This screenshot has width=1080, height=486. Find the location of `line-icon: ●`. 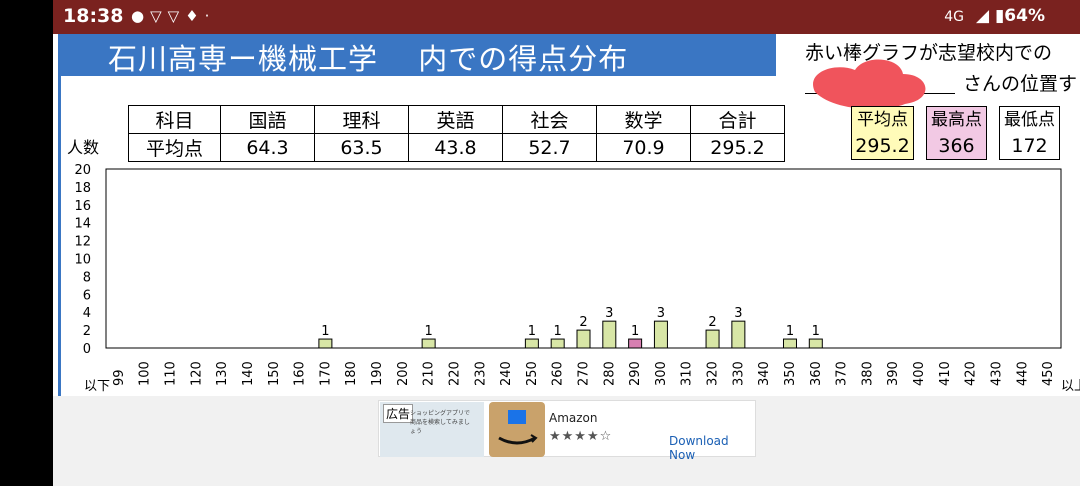

line-icon: ● is located at coordinates (141, 16).